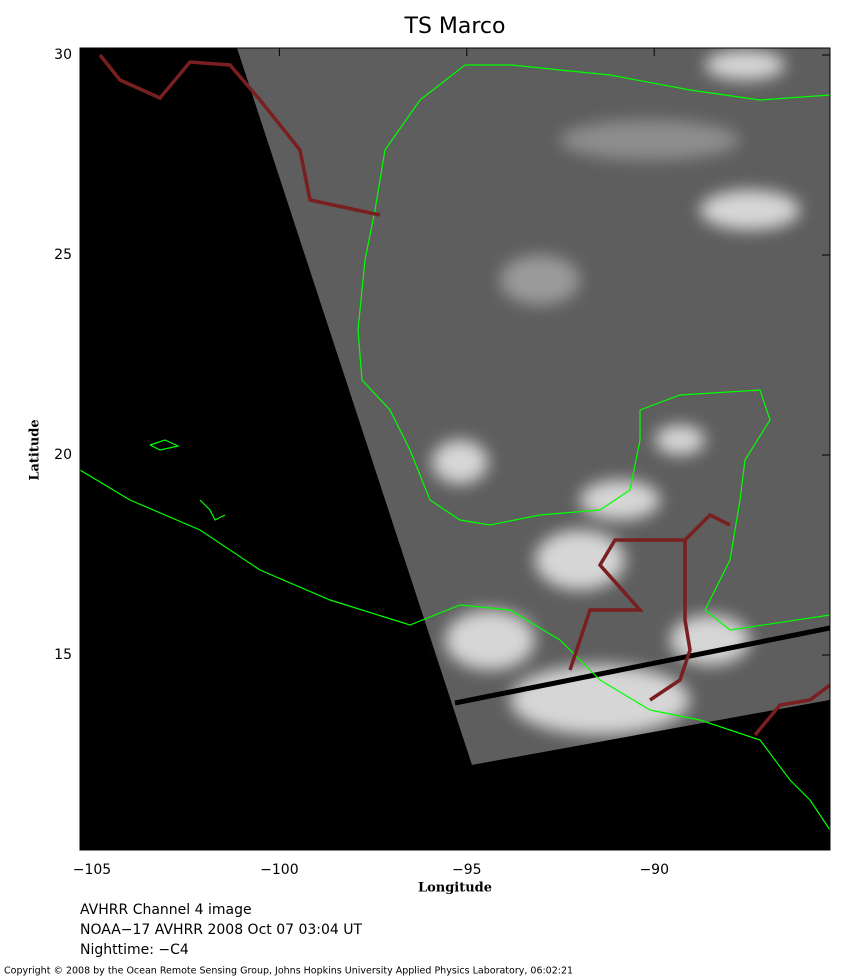 The image size is (861, 980). Describe the element at coordinates (35, 449) in the screenshot. I see `y-axis-label: Latitude` at that location.